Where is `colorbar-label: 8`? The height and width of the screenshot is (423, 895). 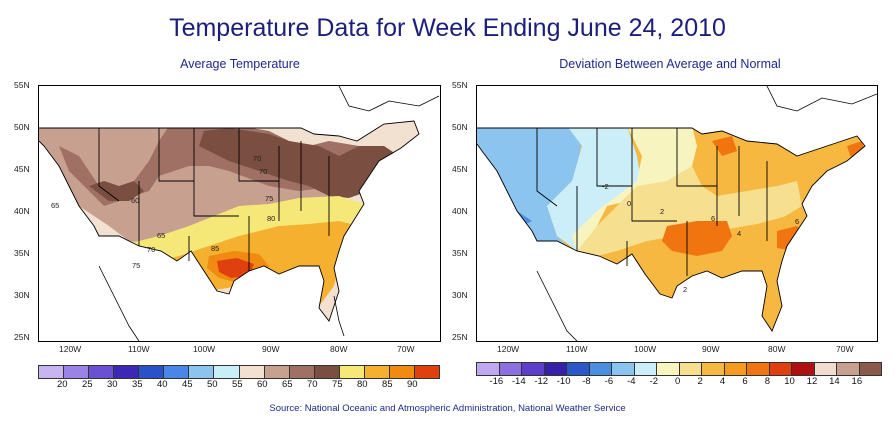 colorbar-label: 8 is located at coordinates (767, 381).